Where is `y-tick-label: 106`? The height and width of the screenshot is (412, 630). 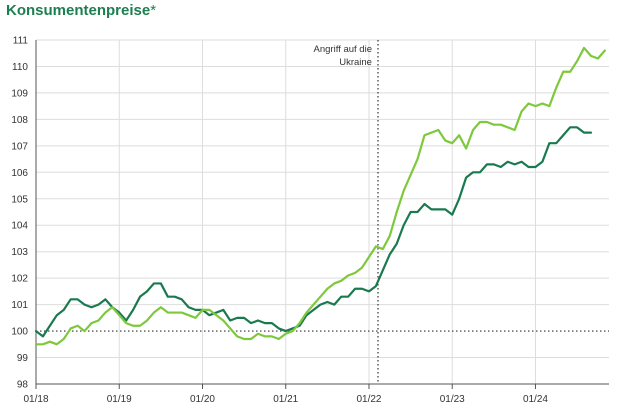
y-tick-label: 106 is located at coordinates (19, 173).